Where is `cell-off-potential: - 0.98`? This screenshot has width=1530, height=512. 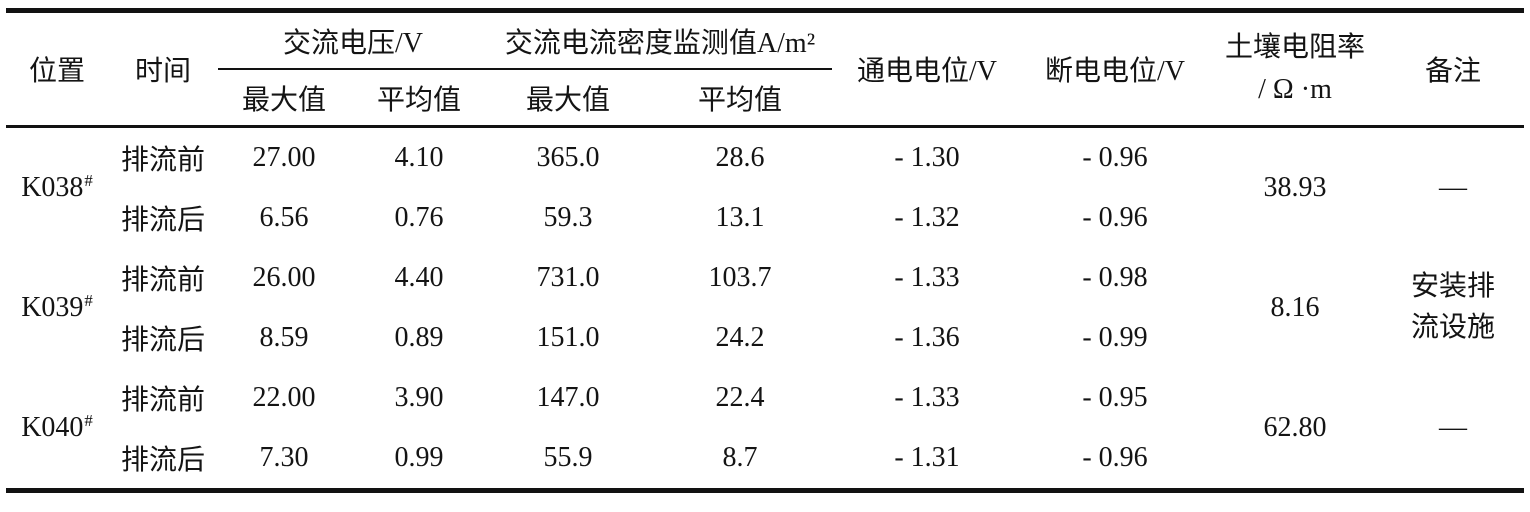 cell-off-potential: - 0.98 is located at coordinates (1115, 277).